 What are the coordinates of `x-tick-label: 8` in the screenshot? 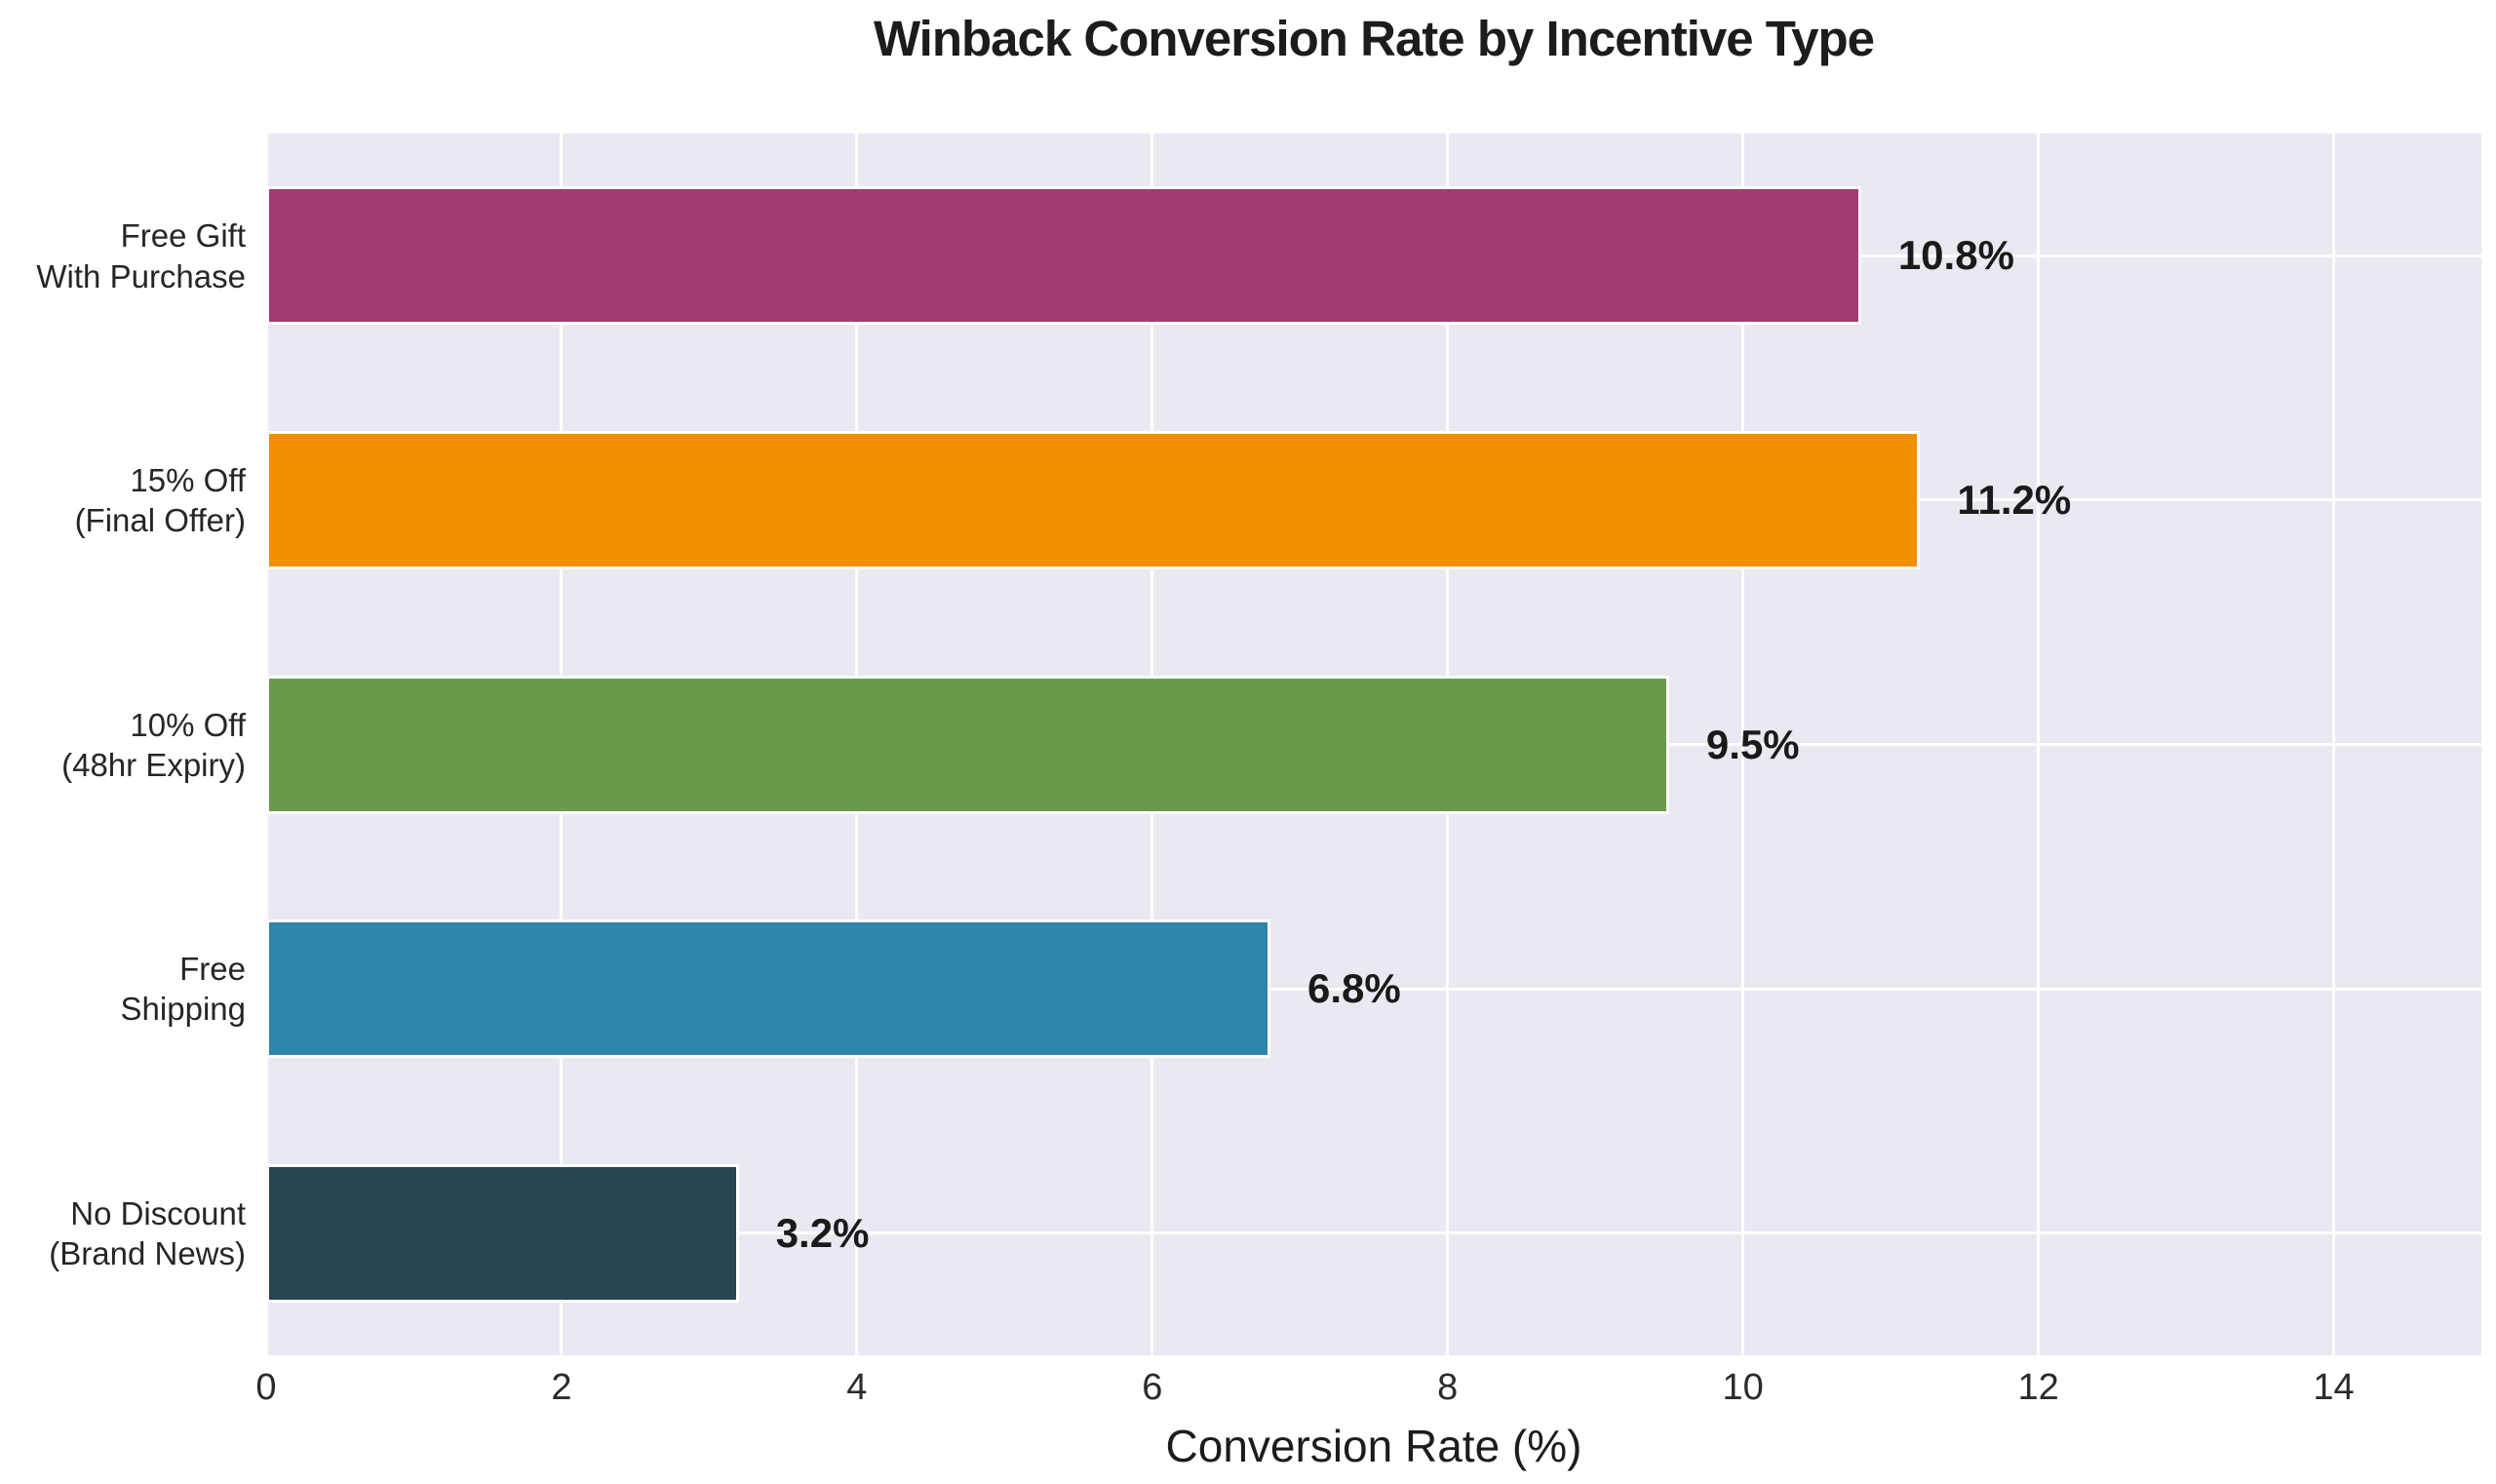 It's located at (1448, 1387).